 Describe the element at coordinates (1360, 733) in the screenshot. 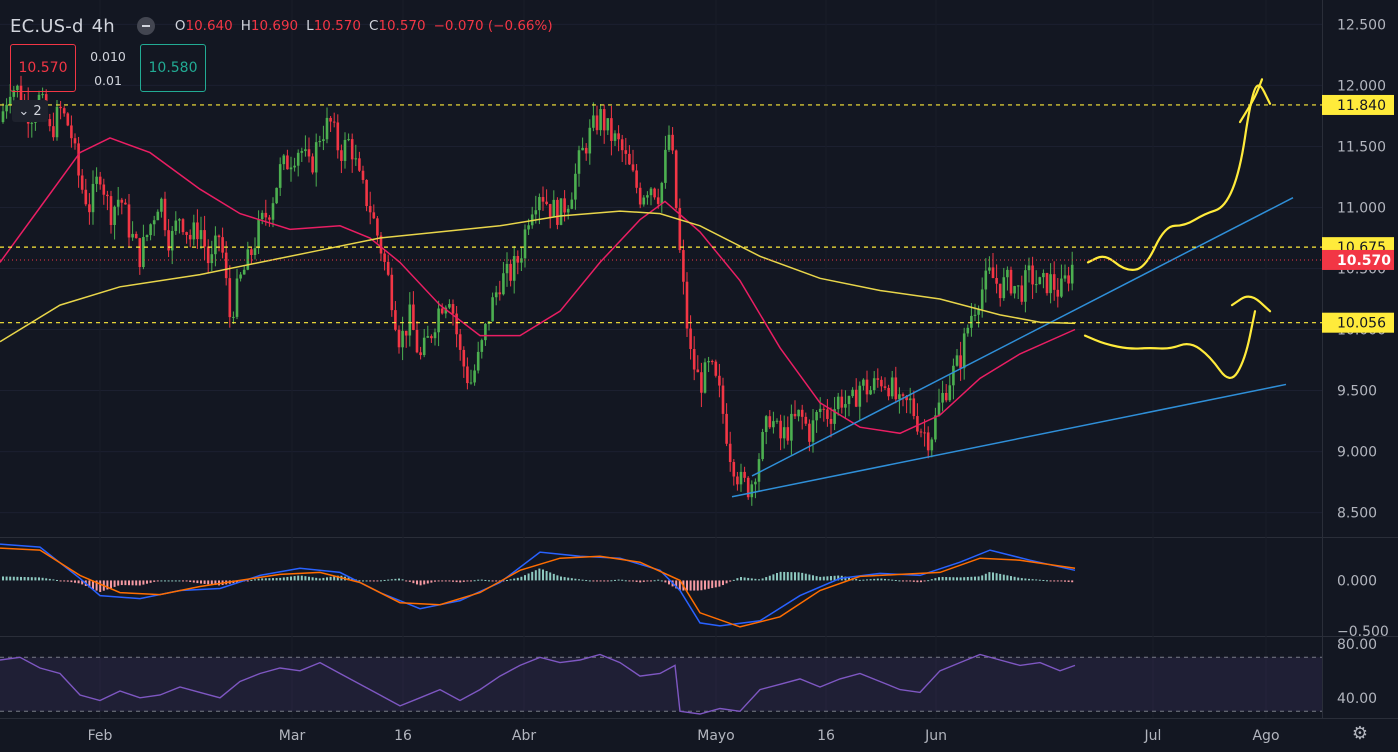

I see `gear-icon: ⚙` at that location.